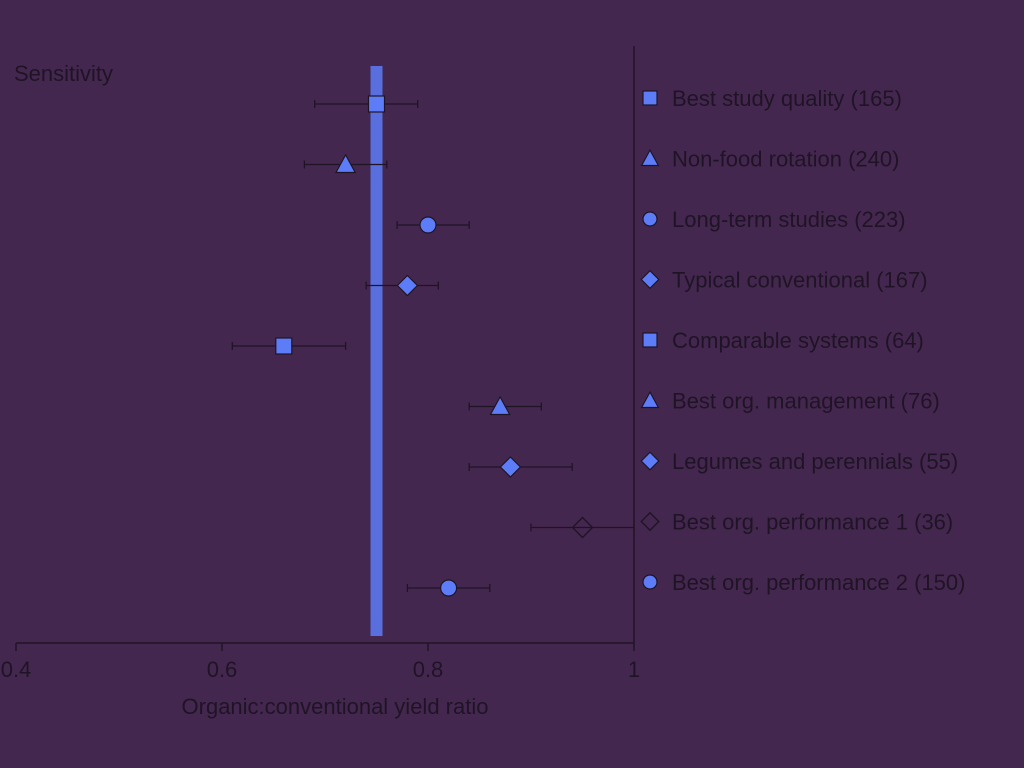 This screenshot has height=768, width=1024. I want to click on legend-label: Best org. performance 1 (36), so click(812, 522).